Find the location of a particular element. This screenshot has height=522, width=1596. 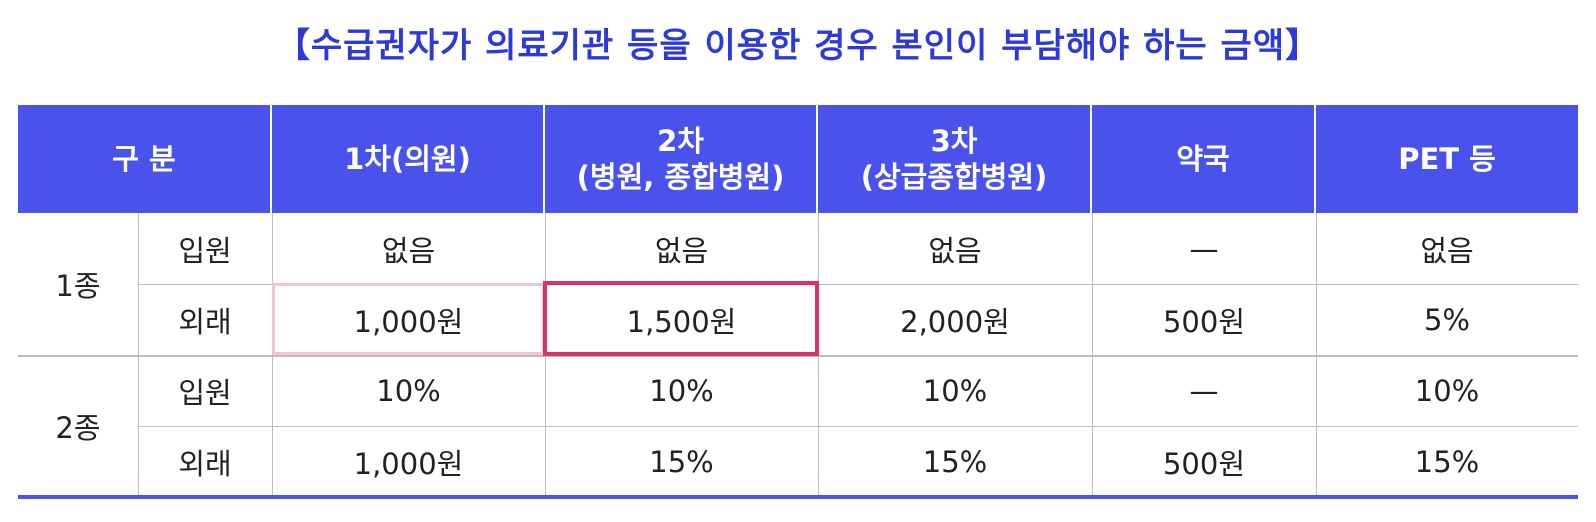

header-text: 1차(의원) is located at coordinates (407, 159).